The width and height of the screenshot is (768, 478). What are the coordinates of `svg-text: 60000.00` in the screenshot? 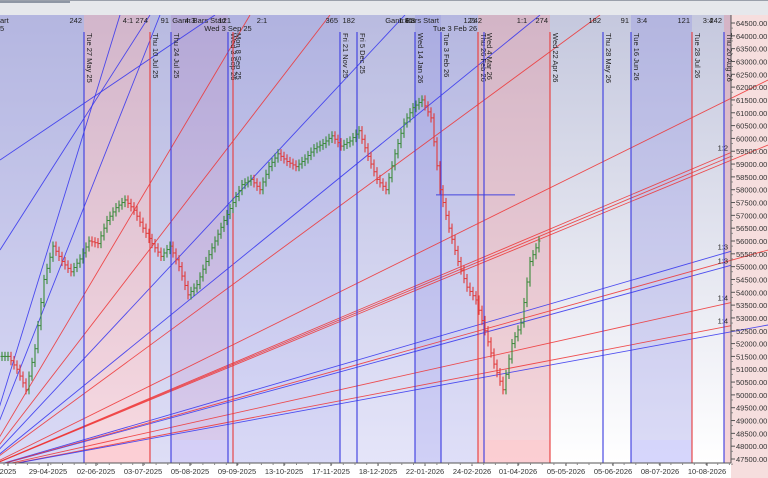 It's located at (751, 138).